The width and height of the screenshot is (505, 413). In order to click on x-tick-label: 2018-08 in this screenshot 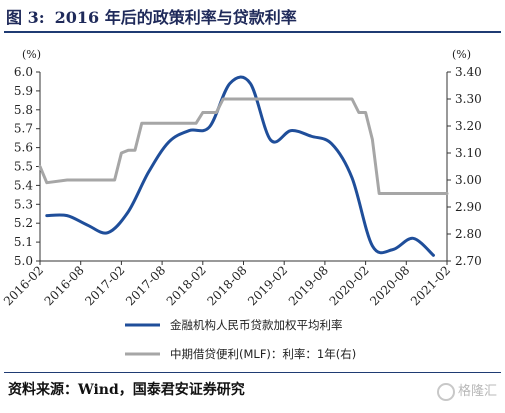, I will do `click(226, 285)`.